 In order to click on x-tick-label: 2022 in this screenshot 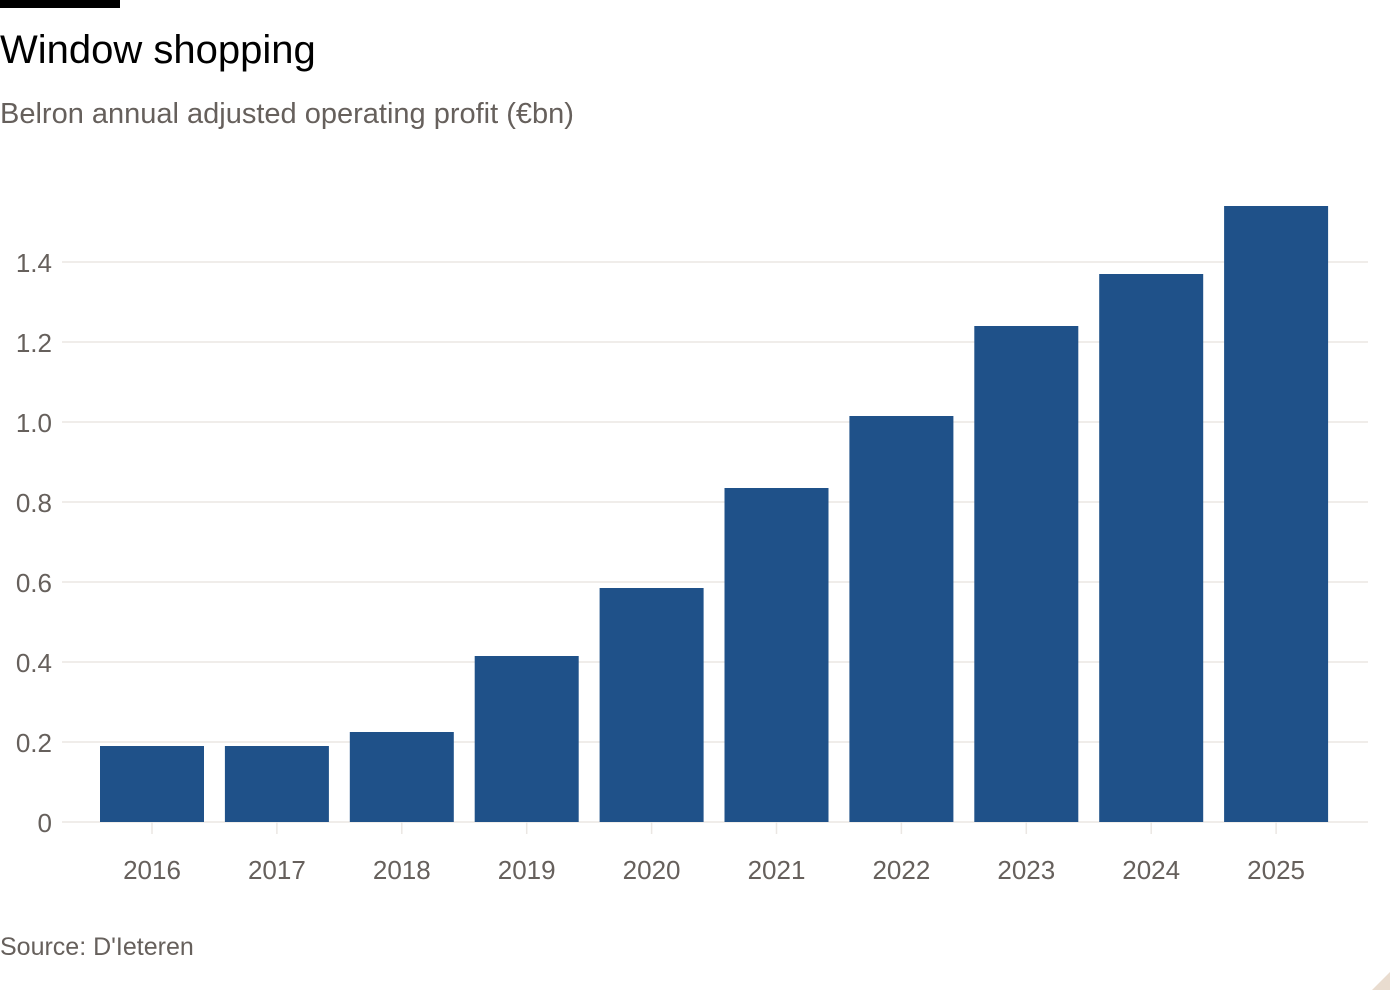, I will do `click(901, 870)`.